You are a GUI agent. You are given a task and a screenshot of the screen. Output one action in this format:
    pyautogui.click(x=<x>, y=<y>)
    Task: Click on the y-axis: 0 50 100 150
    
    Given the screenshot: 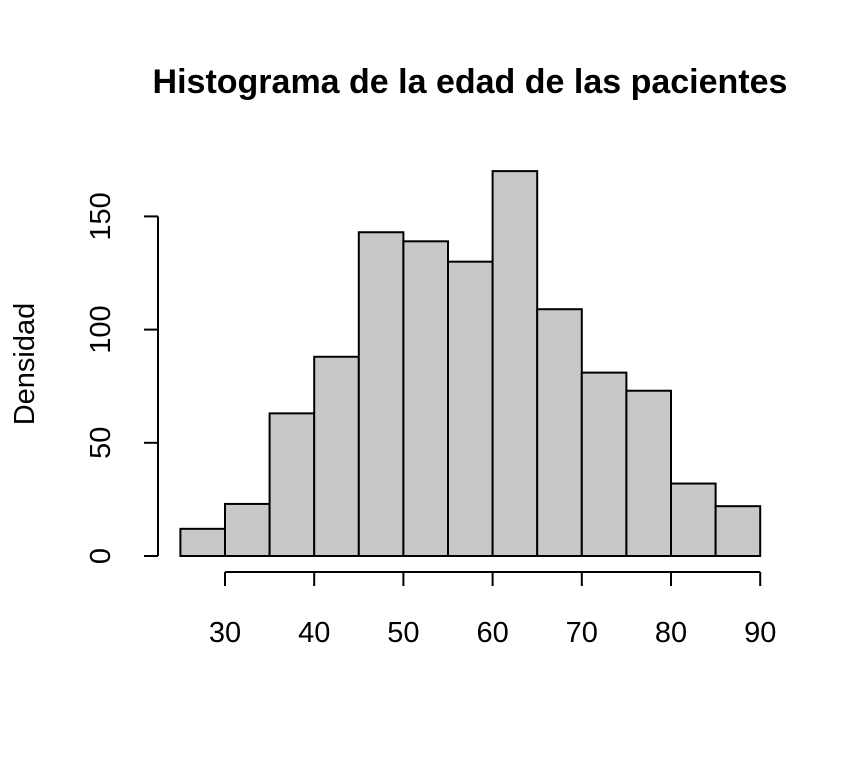 What is the action you would take?
    pyautogui.click(x=122, y=378)
    